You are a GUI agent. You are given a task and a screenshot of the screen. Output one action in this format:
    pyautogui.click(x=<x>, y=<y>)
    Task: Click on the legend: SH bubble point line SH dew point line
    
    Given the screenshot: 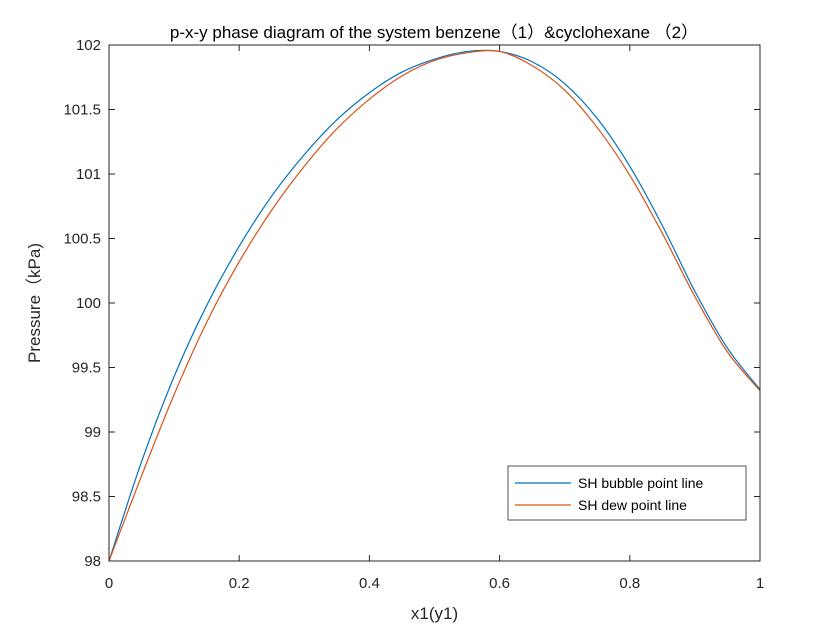 What is the action you would take?
    pyautogui.click(x=627, y=493)
    